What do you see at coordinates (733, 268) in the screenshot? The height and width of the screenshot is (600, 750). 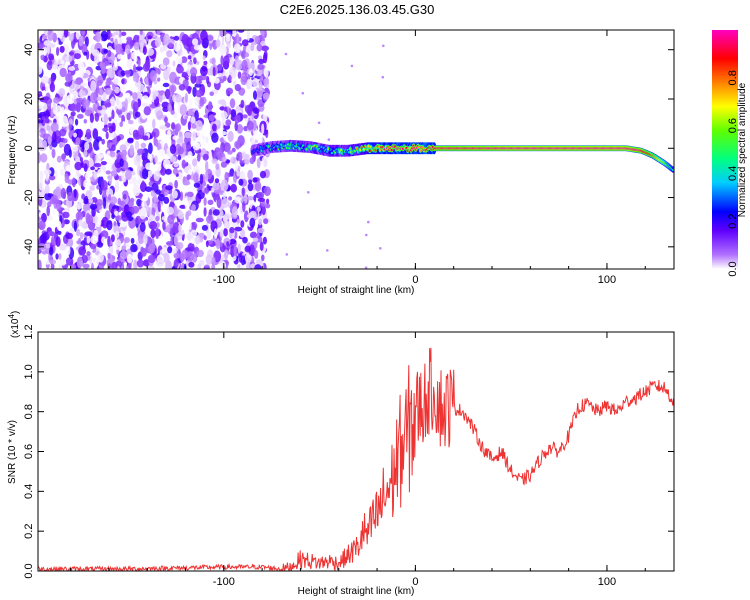 I see `colorbar-tick-label: 0.0` at bounding box center [733, 268].